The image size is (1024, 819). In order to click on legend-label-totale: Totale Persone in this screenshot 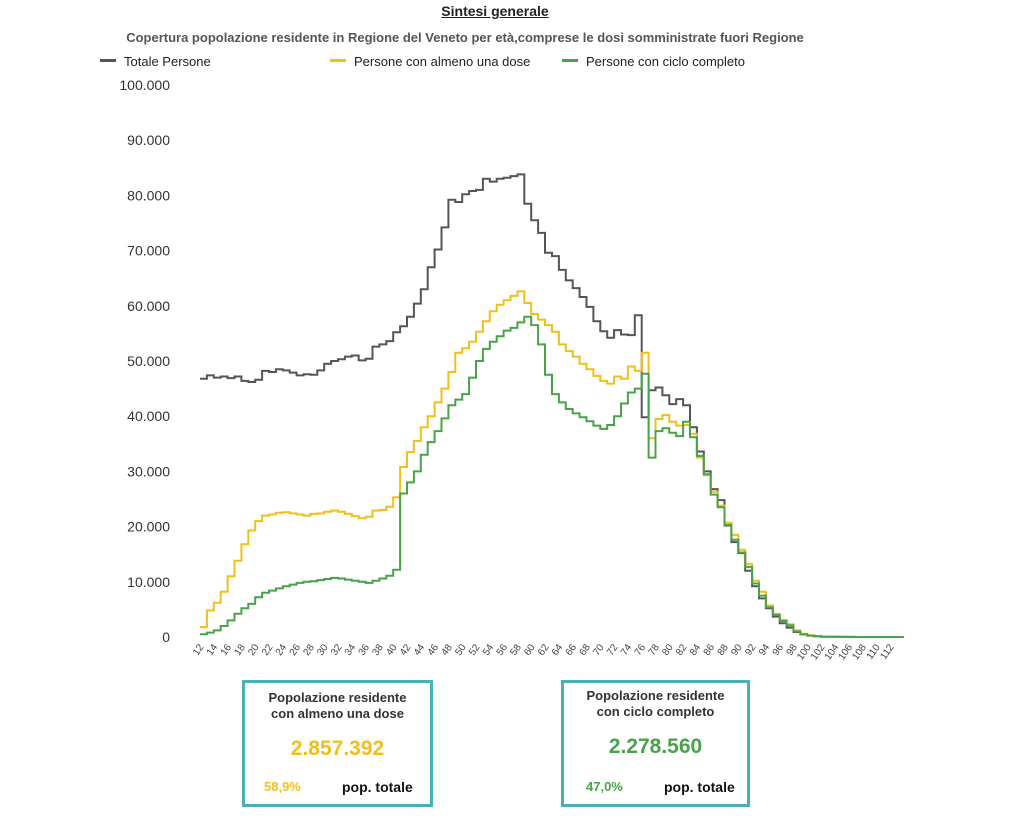, I will do `click(167, 61)`.